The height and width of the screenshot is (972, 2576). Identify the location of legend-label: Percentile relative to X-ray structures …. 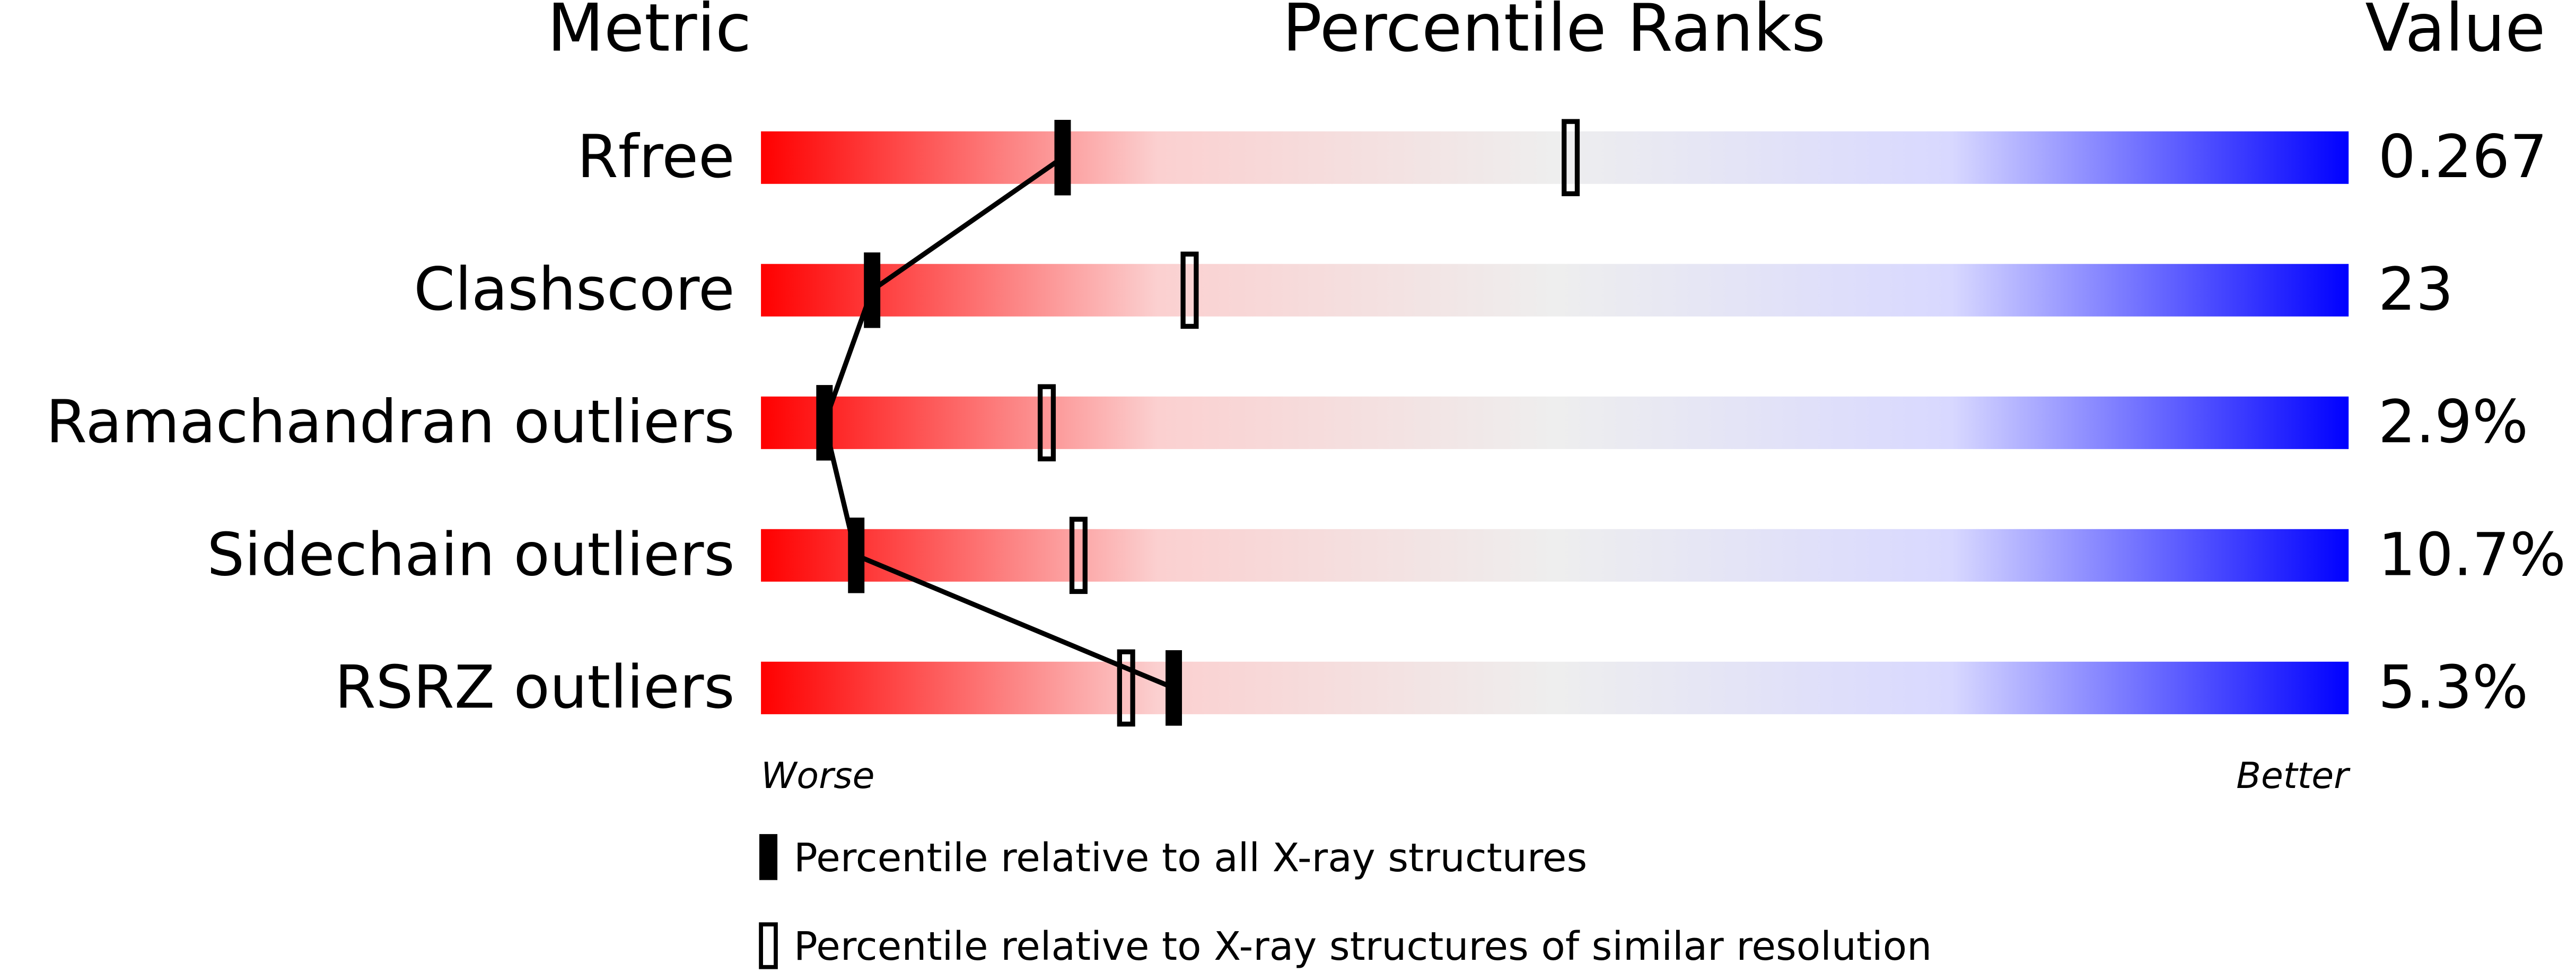
(1363, 946).